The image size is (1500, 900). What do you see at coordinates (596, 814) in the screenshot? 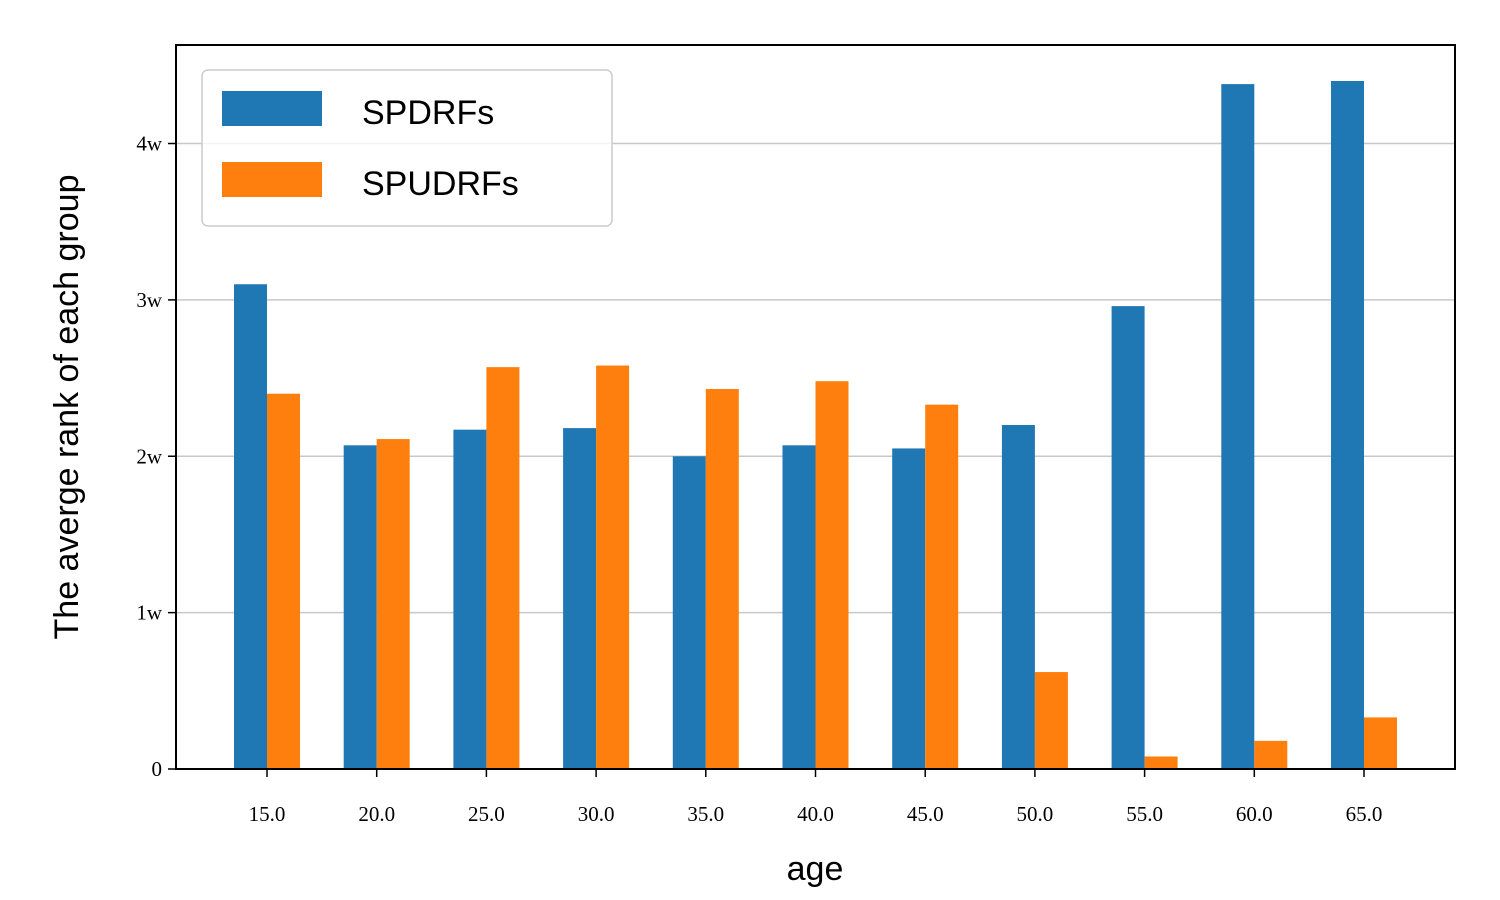
I see `x-tick-label: 30.0` at bounding box center [596, 814].